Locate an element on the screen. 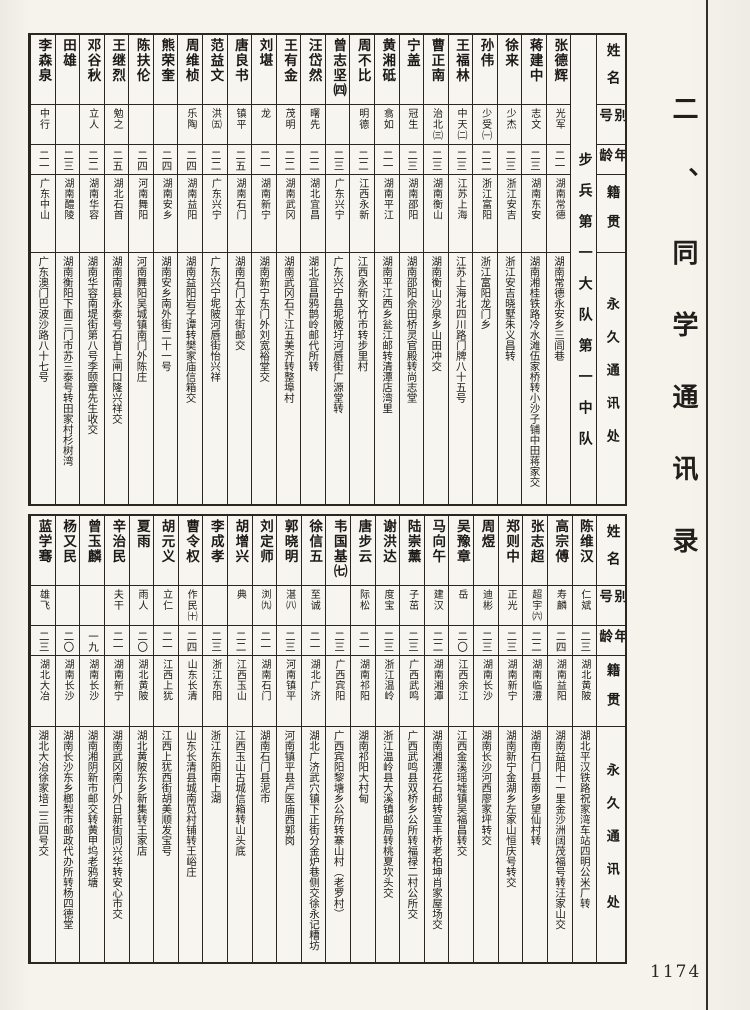 The width and height of the screenshot is (750, 1010). entry-native: 浙江安吉 is located at coordinates (509, 214).